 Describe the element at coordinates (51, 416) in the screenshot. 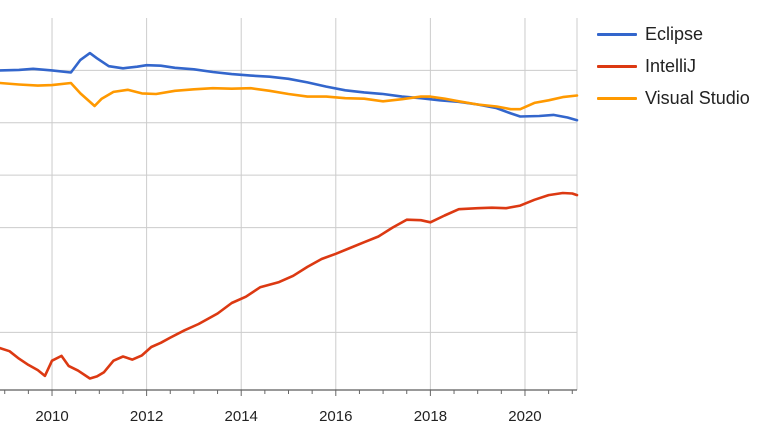

I see `x-tick-label: 2010` at that location.